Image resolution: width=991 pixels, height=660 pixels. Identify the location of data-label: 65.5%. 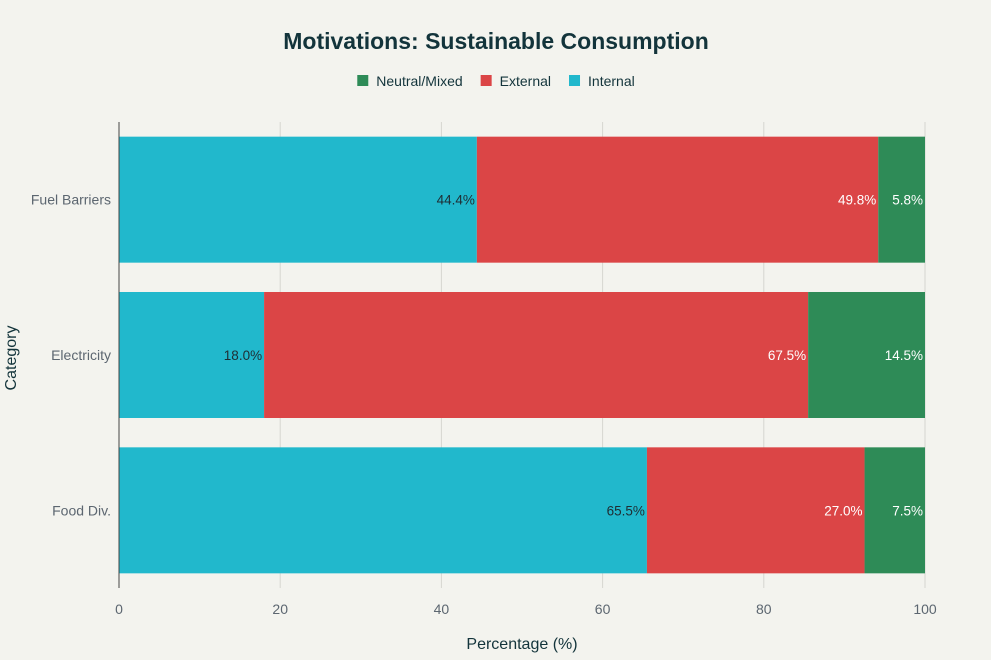
(626, 510).